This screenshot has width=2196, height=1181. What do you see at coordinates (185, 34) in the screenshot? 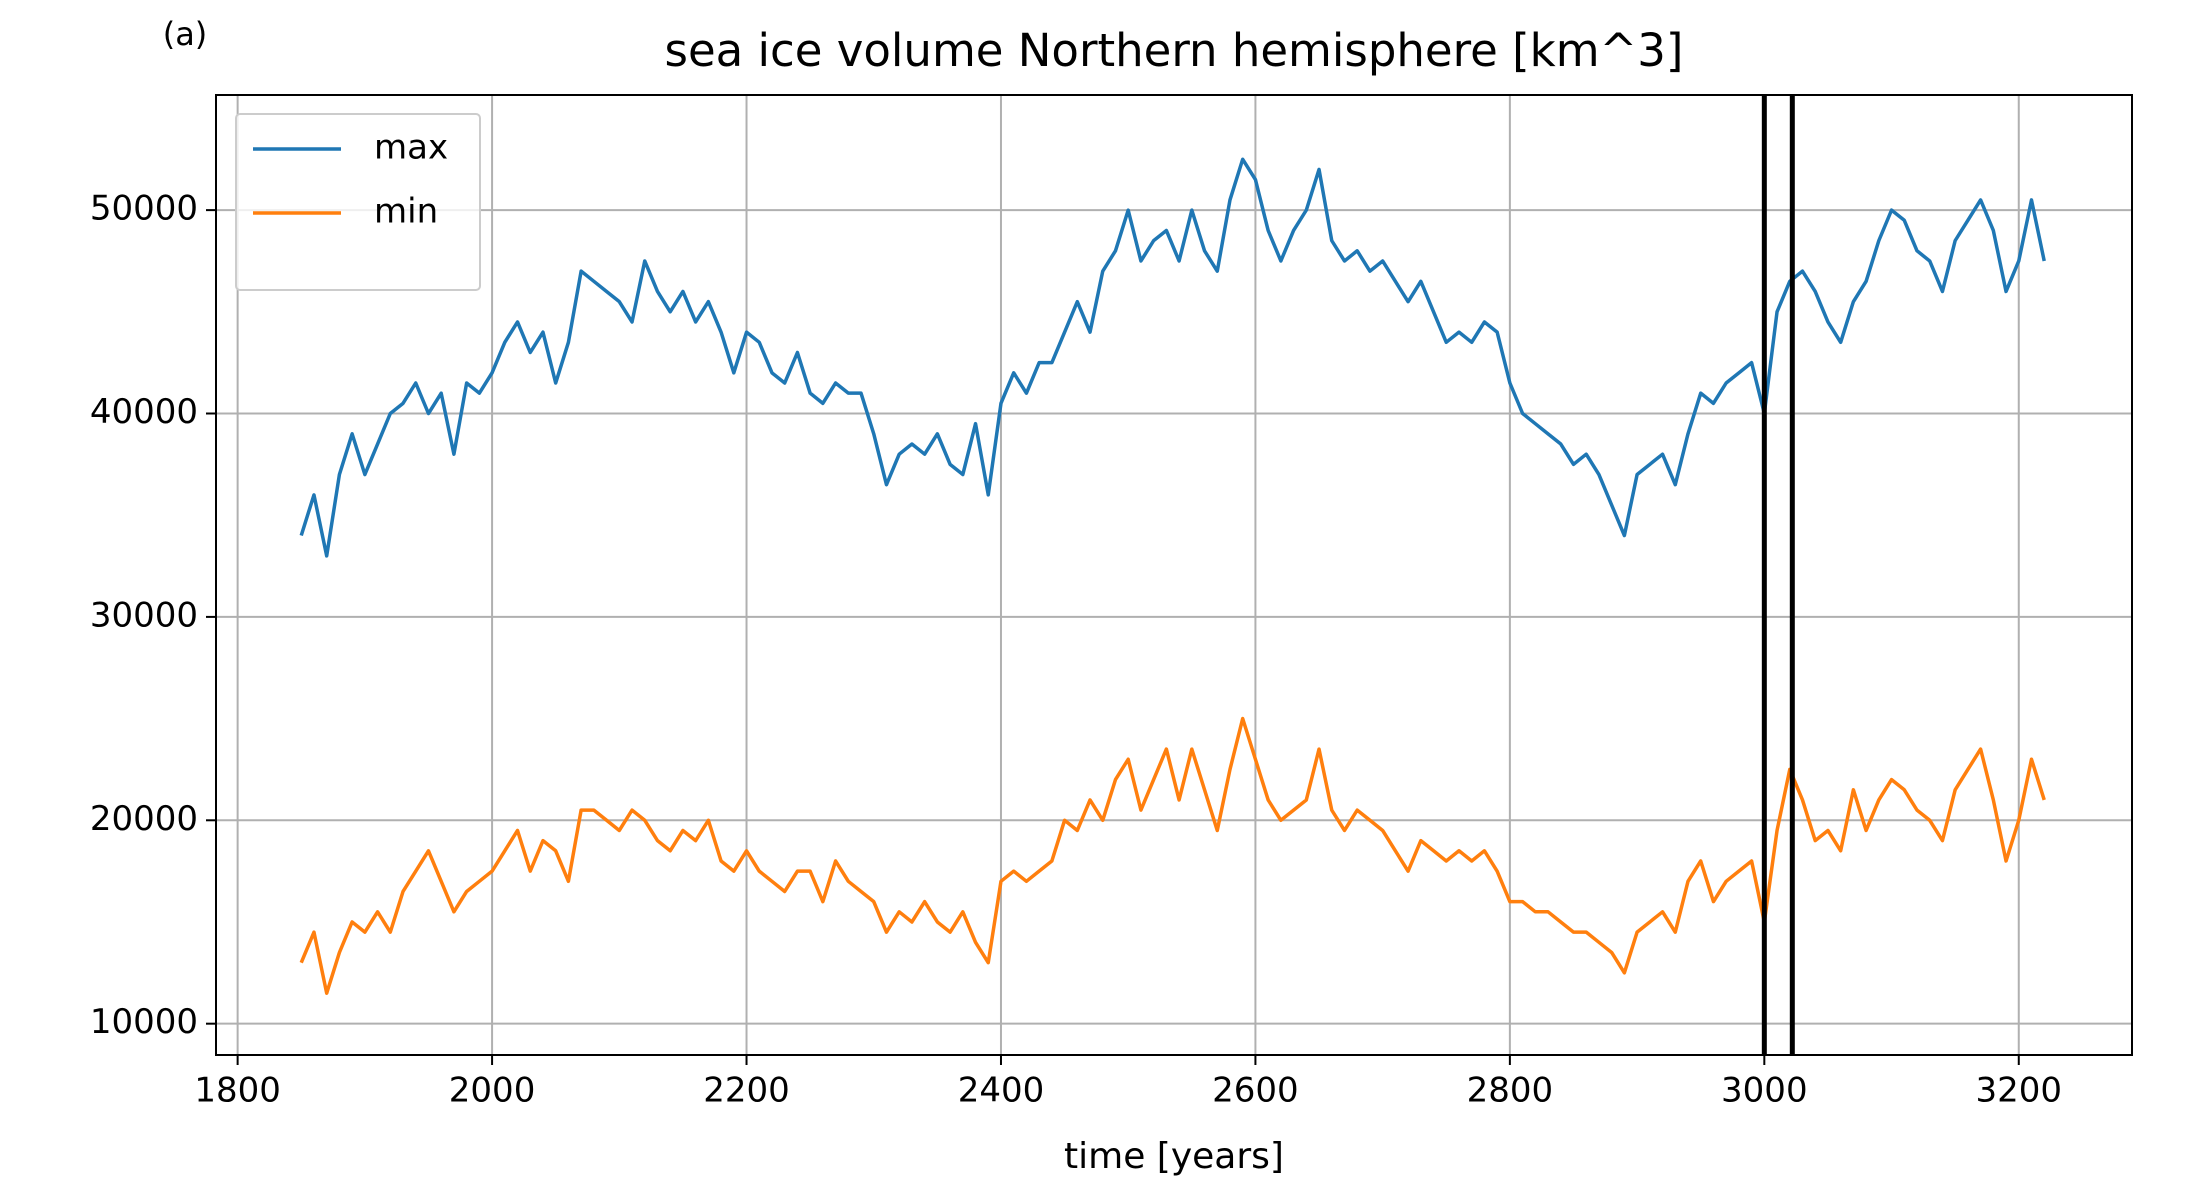
I see `panel-label: (a)` at bounding box center [185, 34].